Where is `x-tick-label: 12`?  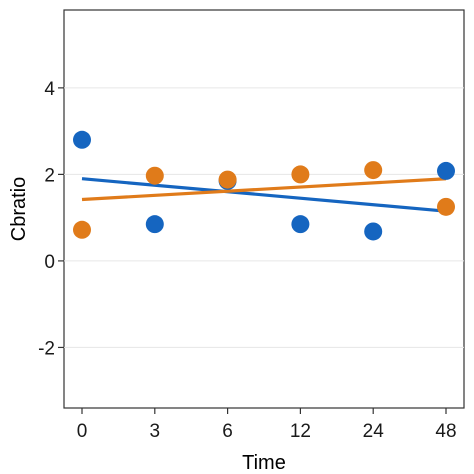
x-tick-label: 12 is located at coordinates (300, 431).